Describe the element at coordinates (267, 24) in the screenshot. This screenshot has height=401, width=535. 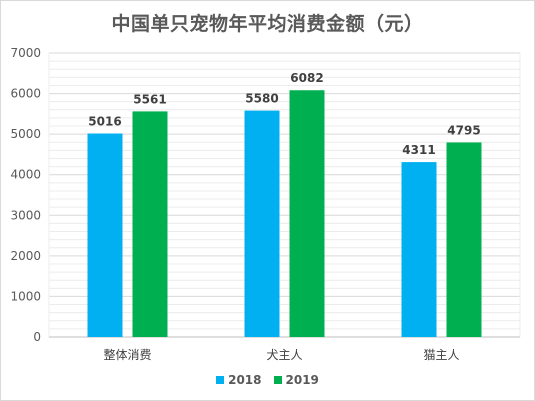
I see `chart-title: 中国单只宠物年平均消费金额（元）` at that location.